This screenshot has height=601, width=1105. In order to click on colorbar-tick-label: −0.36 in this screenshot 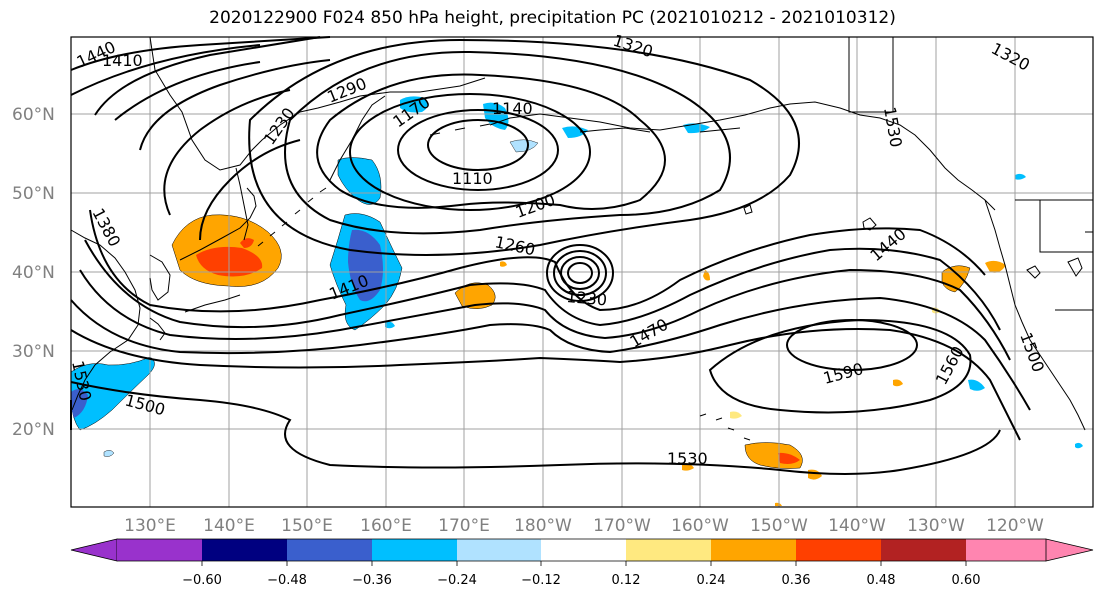, I will do `click(372, 580)`.